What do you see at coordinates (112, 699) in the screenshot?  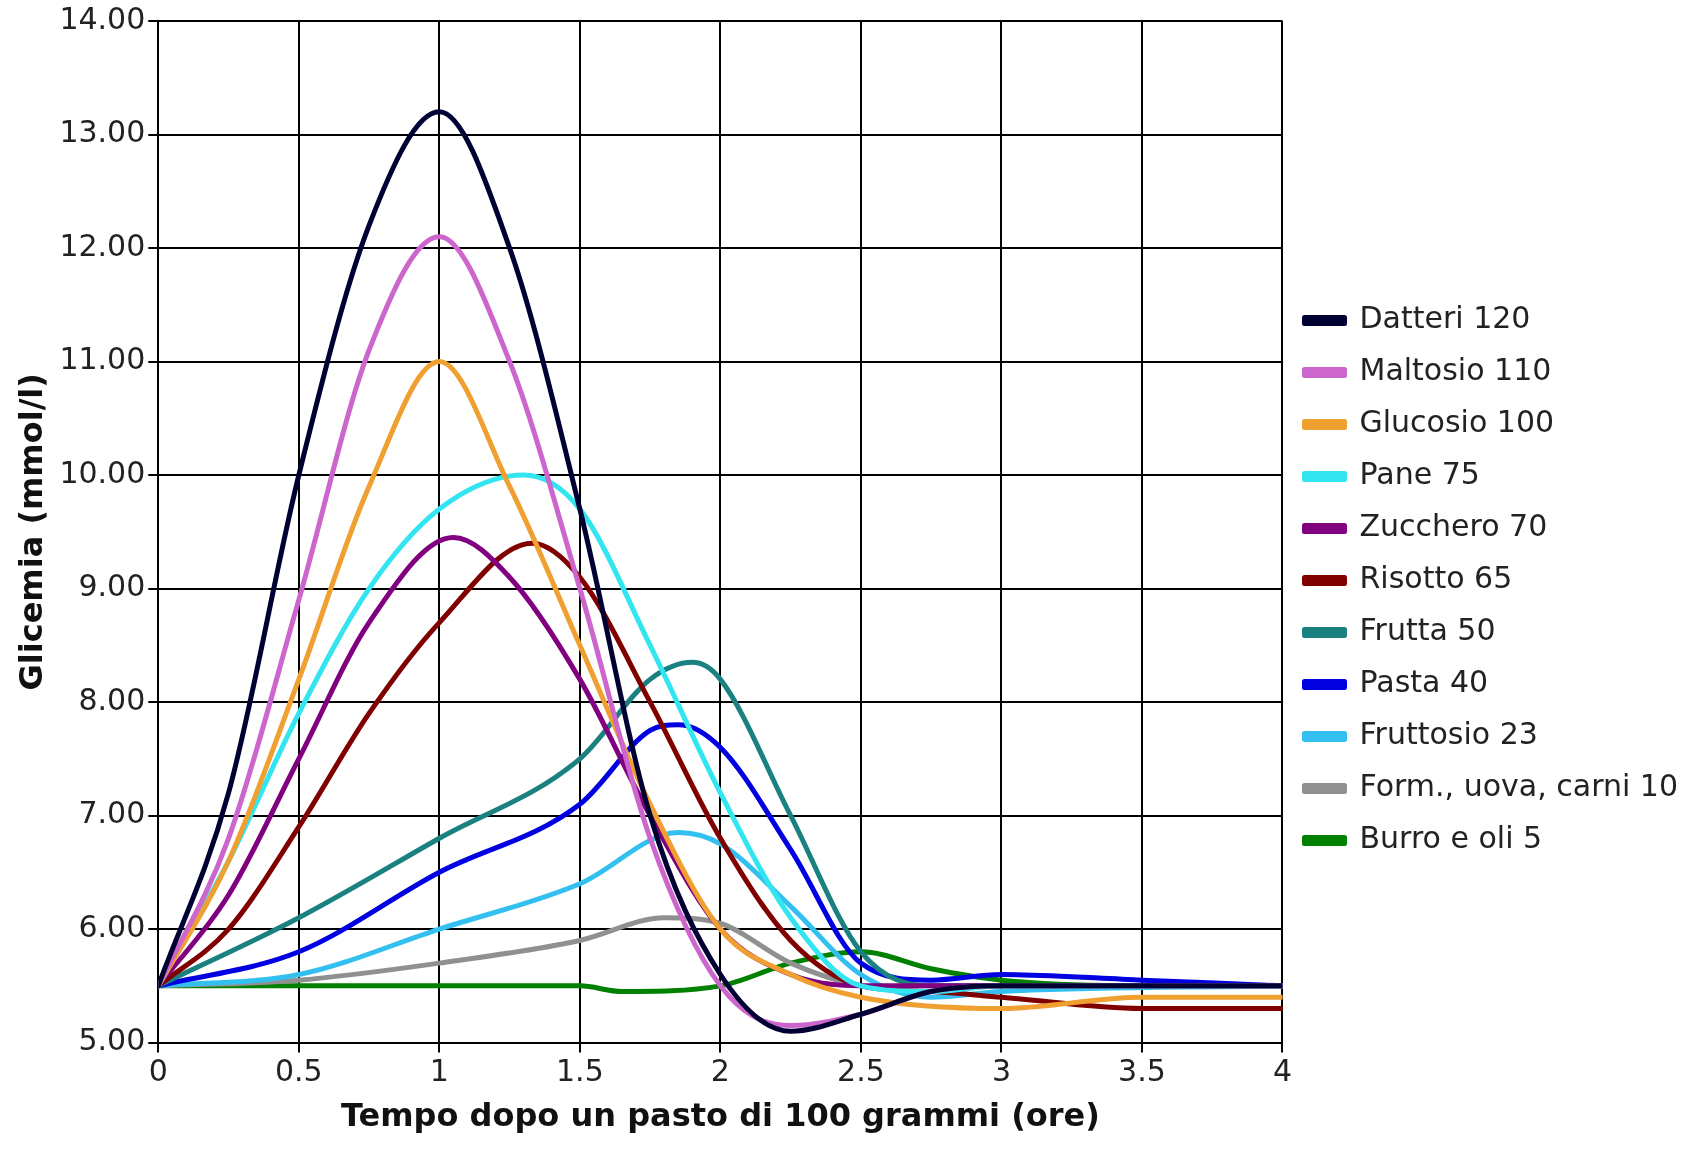 I see `y-tick-label: 8.00` at bounding box center [112, 699].